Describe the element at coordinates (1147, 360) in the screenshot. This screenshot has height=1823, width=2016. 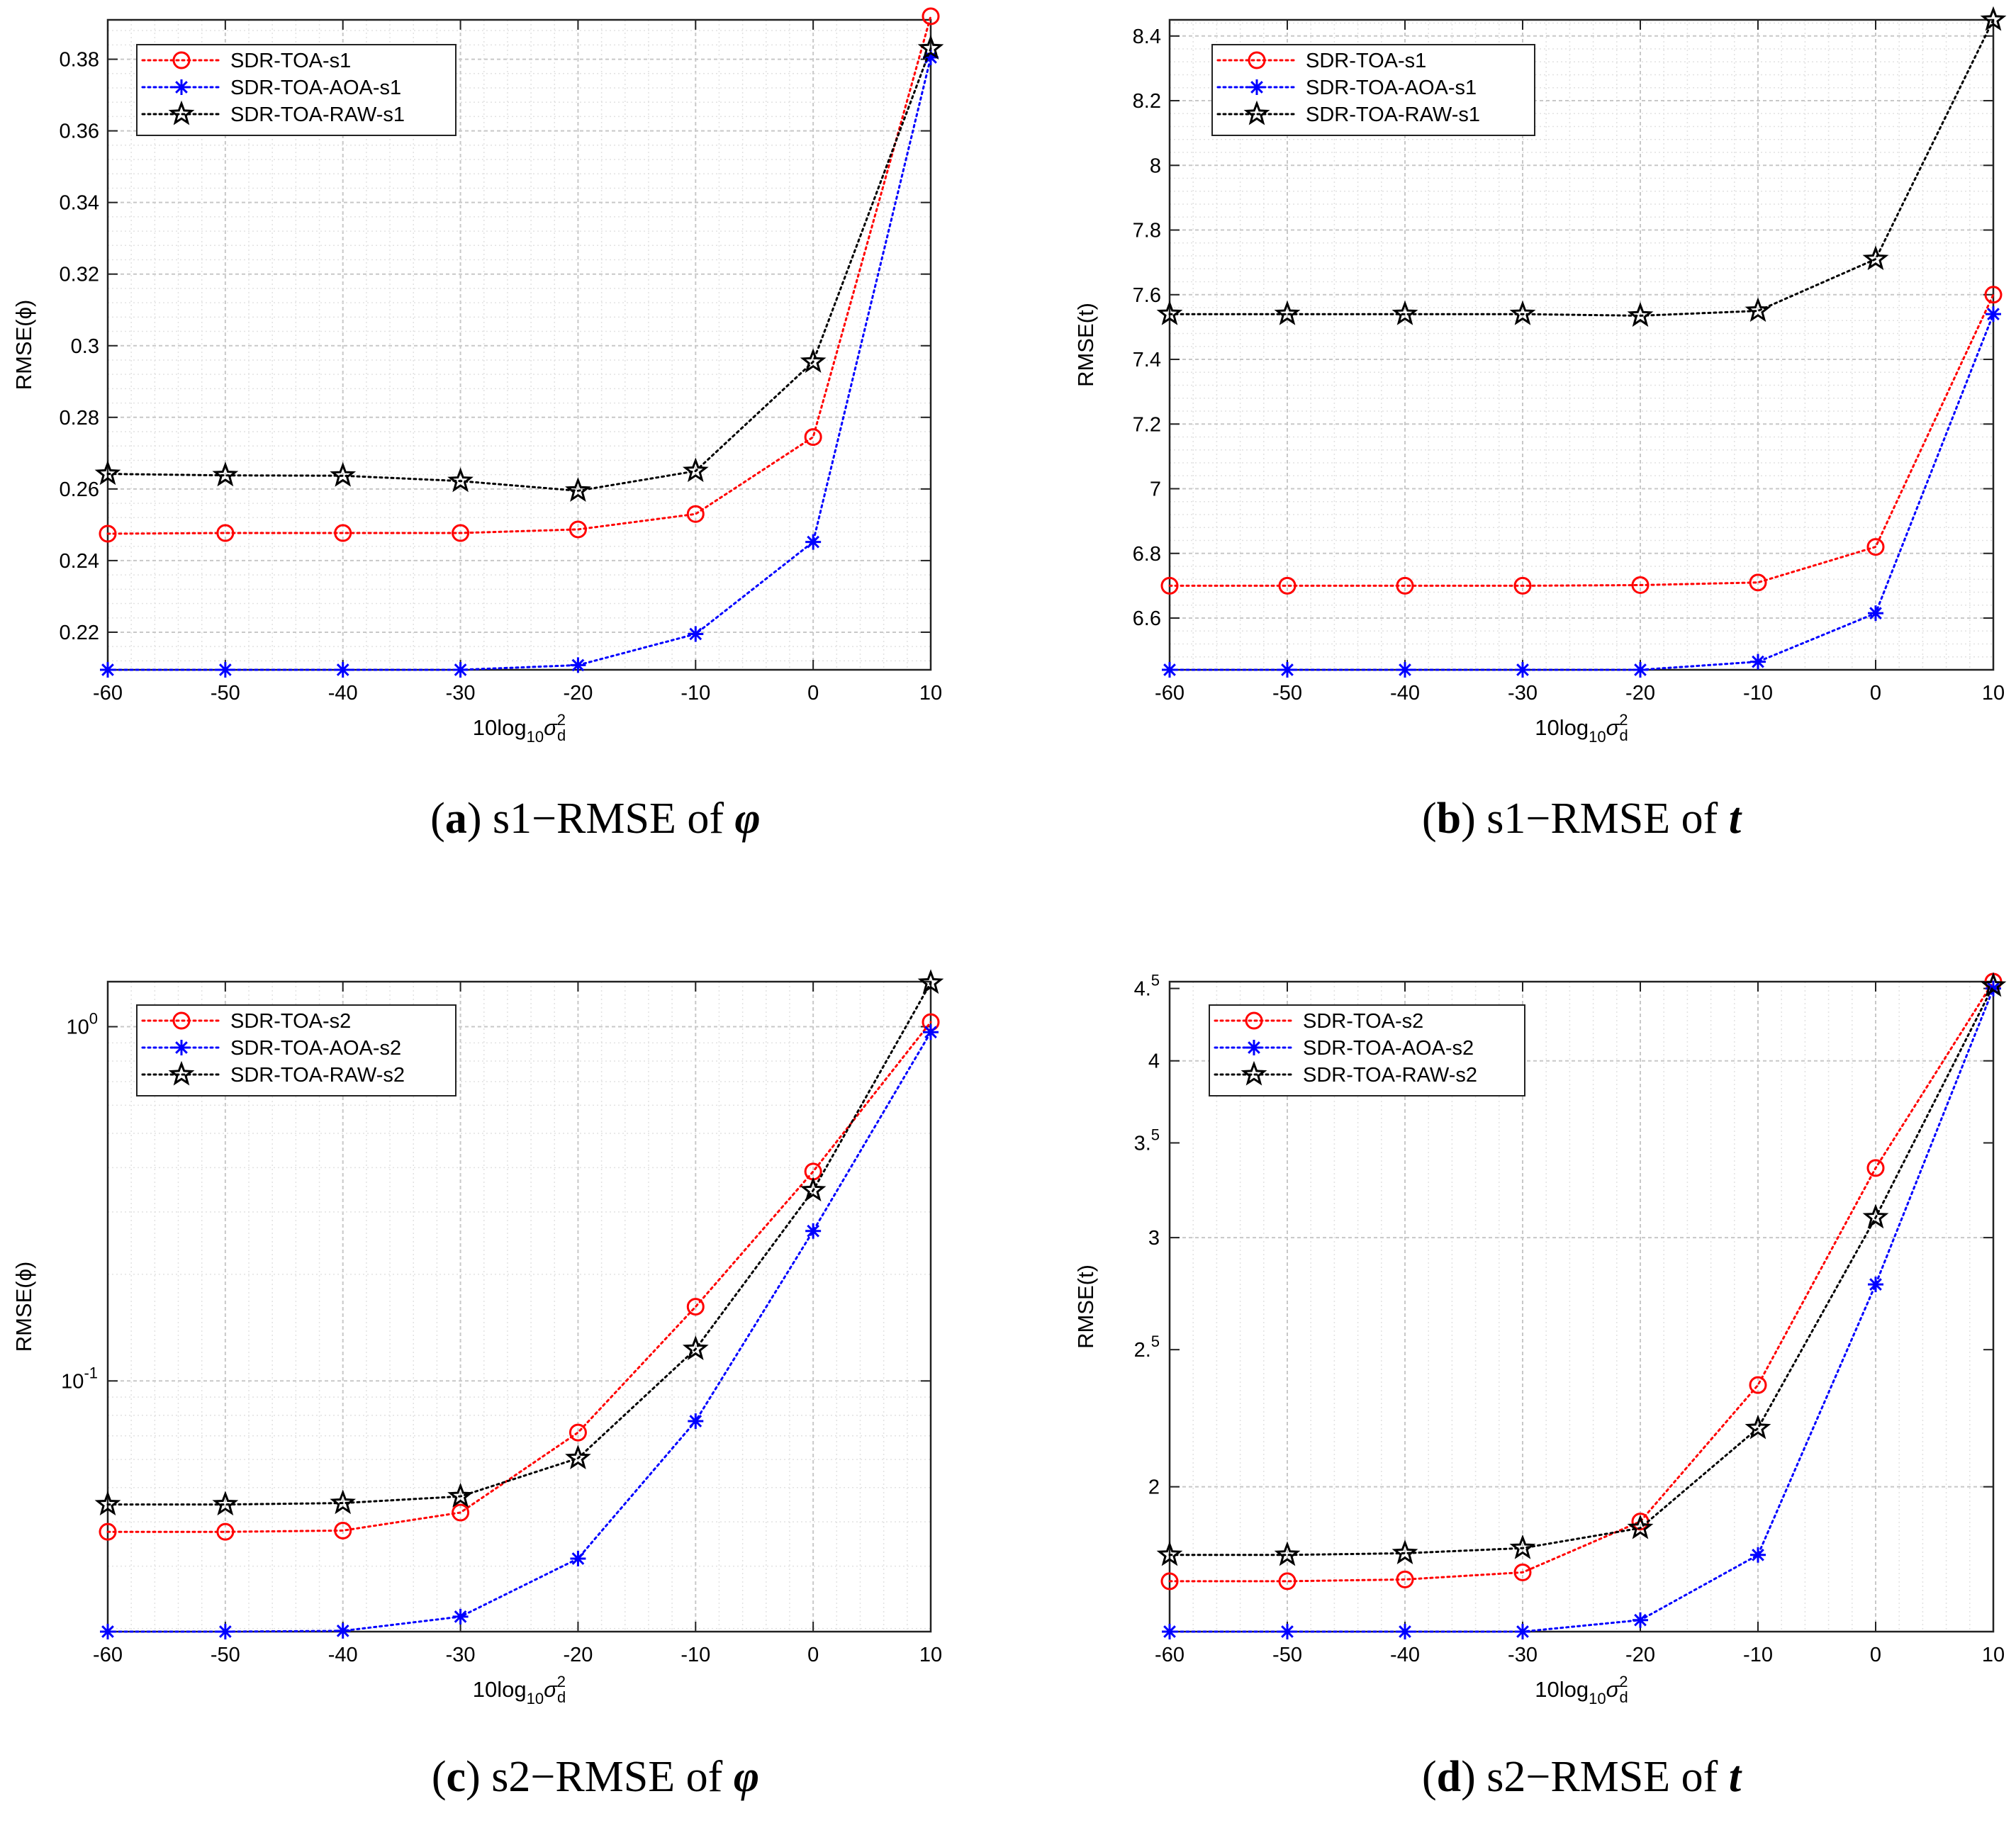
I see `y-tick-label: 7.4` at that location.